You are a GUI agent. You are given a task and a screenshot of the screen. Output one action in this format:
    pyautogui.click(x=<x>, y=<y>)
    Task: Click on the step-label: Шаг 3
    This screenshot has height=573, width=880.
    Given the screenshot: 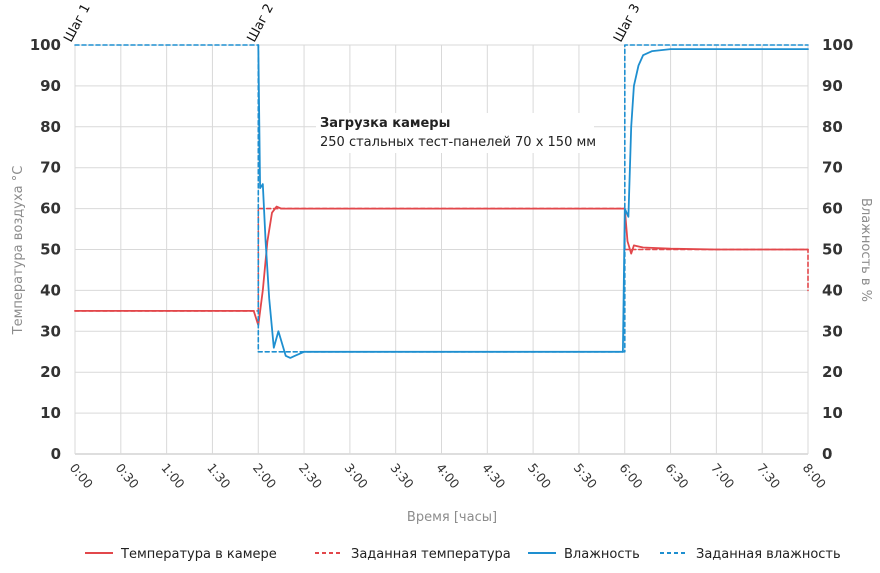 What is the action you would take?
    pyautogui.click(x=627, y=23)
    